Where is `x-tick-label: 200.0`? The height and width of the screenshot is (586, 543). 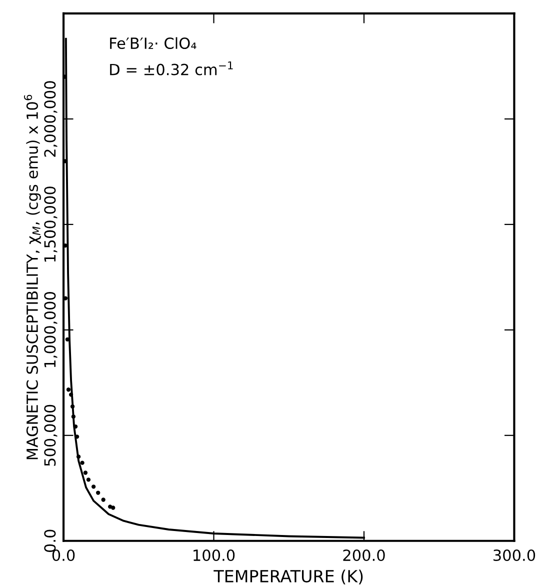 x-tick-label: 200.0 is located at coordinates (364, 555).